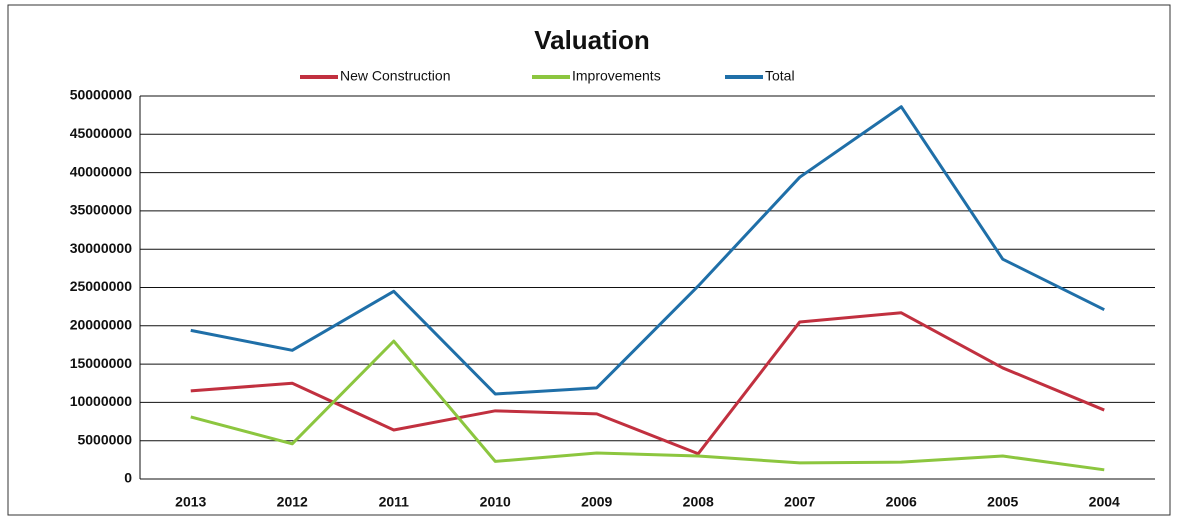 The image size is (1178, 521). I want to click on y-tick-label: 35000000, so click(101, 210).